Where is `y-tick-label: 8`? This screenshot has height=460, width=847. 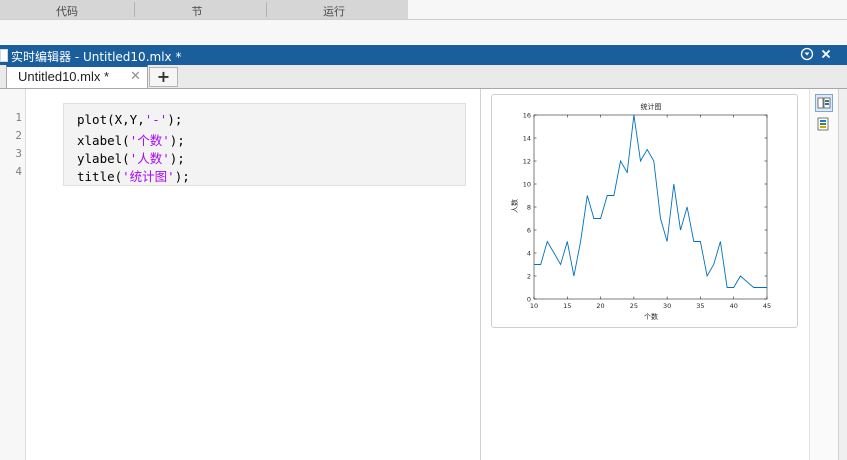 y-tick-label: 8 is located at coordinates (529, 207).